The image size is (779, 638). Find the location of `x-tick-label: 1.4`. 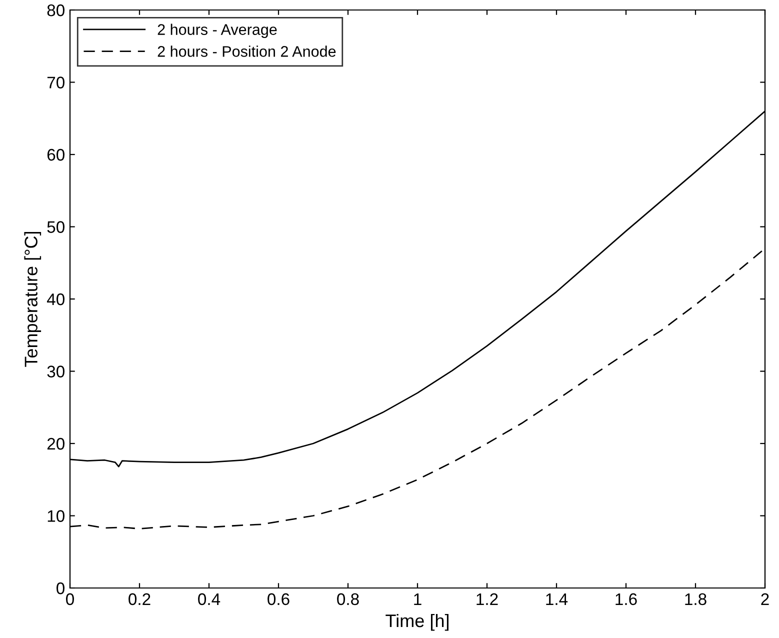

x-tick-label: 1.4 is located at coordinates (557, 599).